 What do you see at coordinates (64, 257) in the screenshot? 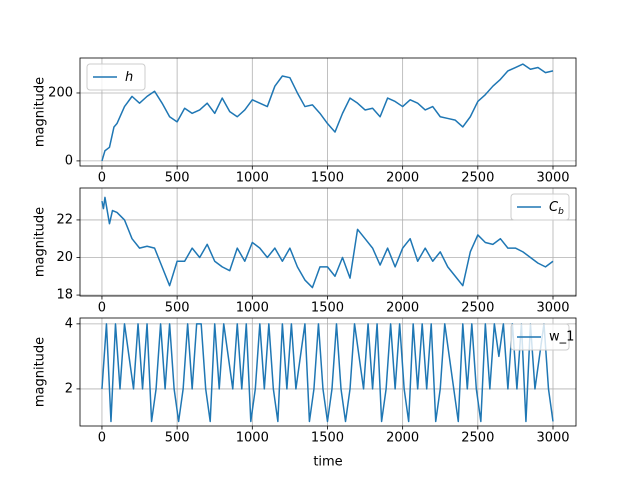
I see `y-tick-label: 20` at bounding box center [64, 257].